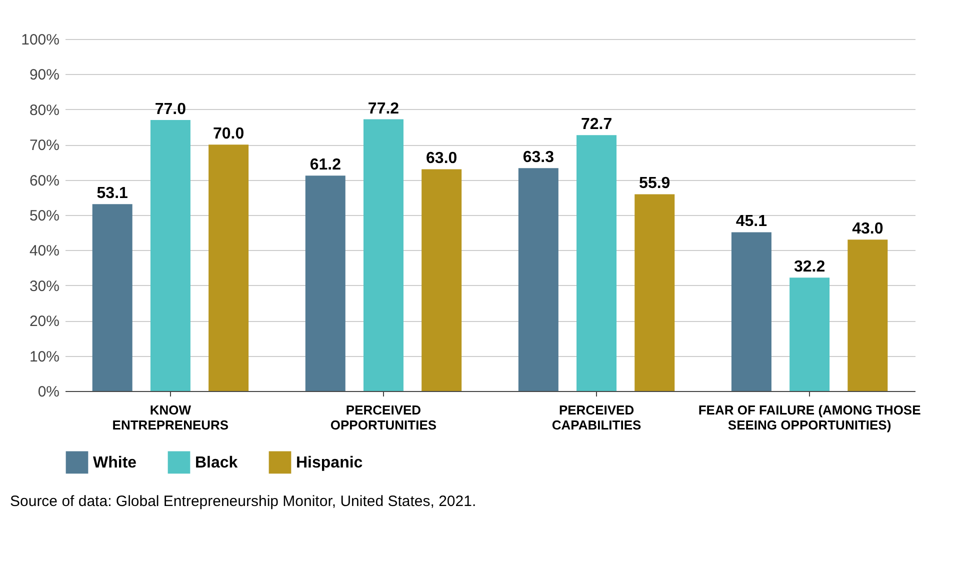 This screenshot has height=581, width=954. What do you see at coordinates (170, 109) in the screenshot?
I see `data-label: 77.0` at bounding box center [170, 109].